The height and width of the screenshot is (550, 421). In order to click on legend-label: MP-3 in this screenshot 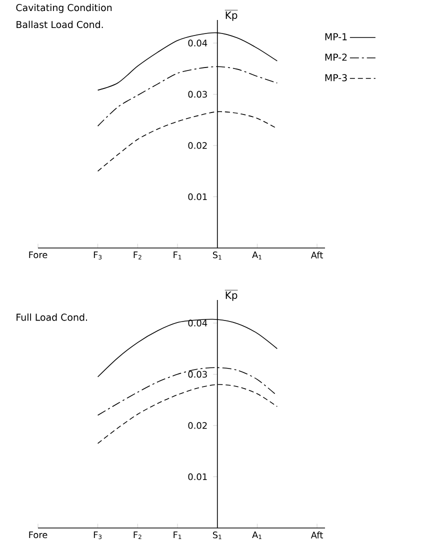, I will do `click(336, 78)`.